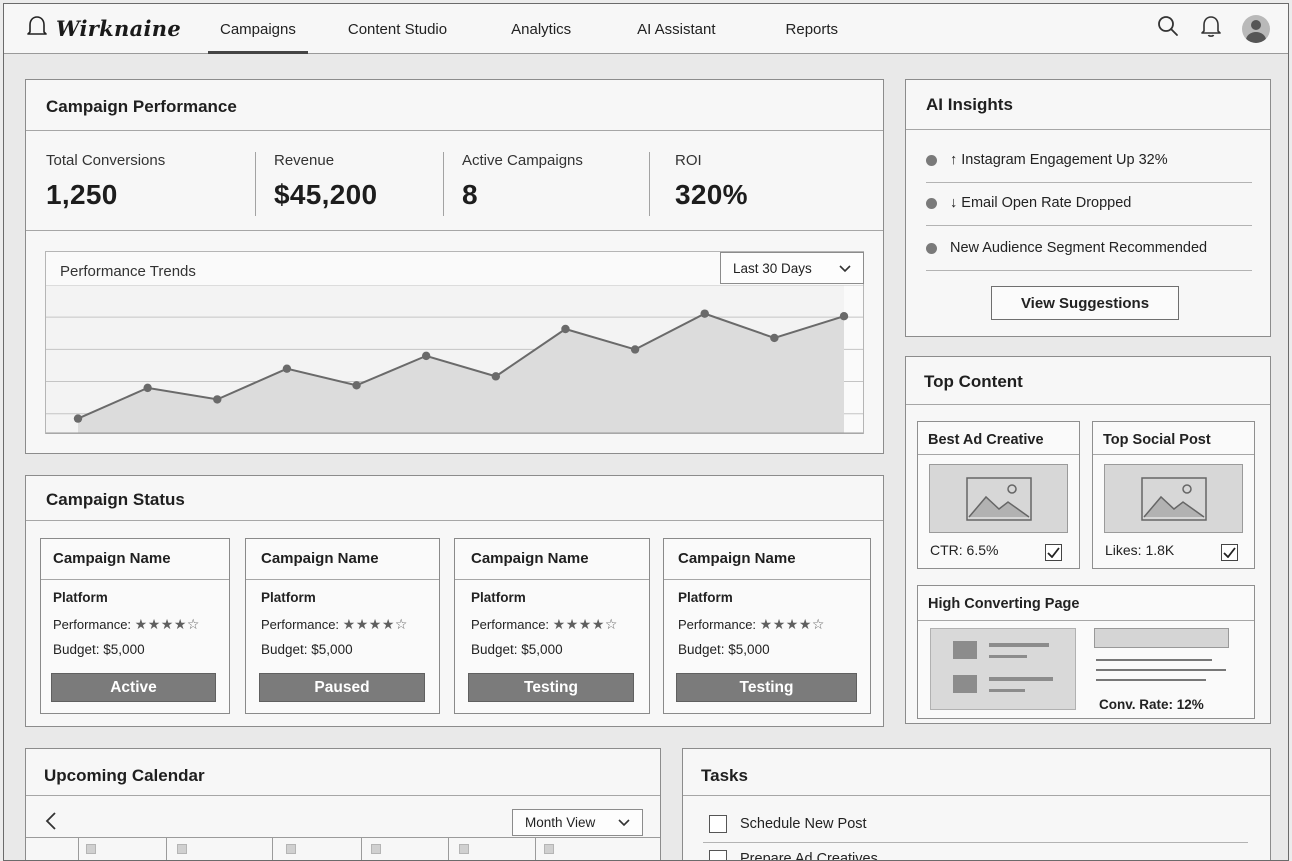 The image size is (1292, 861). Describe the element at coordinates (803, 824) in the screenshot. I see `task-label: Schedule New Post` at that location.